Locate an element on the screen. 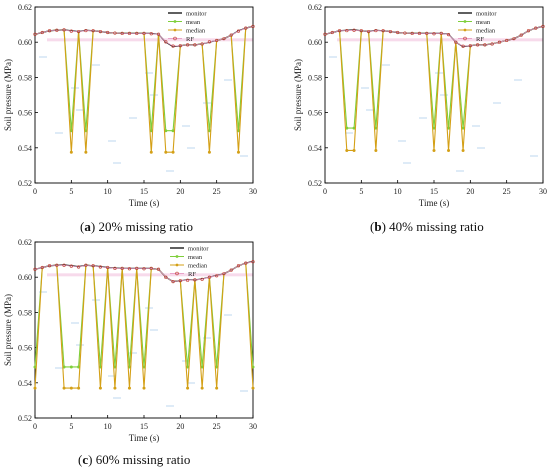 Image resolution: width=550 pixels, height=472 pixels. y-tick-label: 0.52 is located at coordinates (25, 183).